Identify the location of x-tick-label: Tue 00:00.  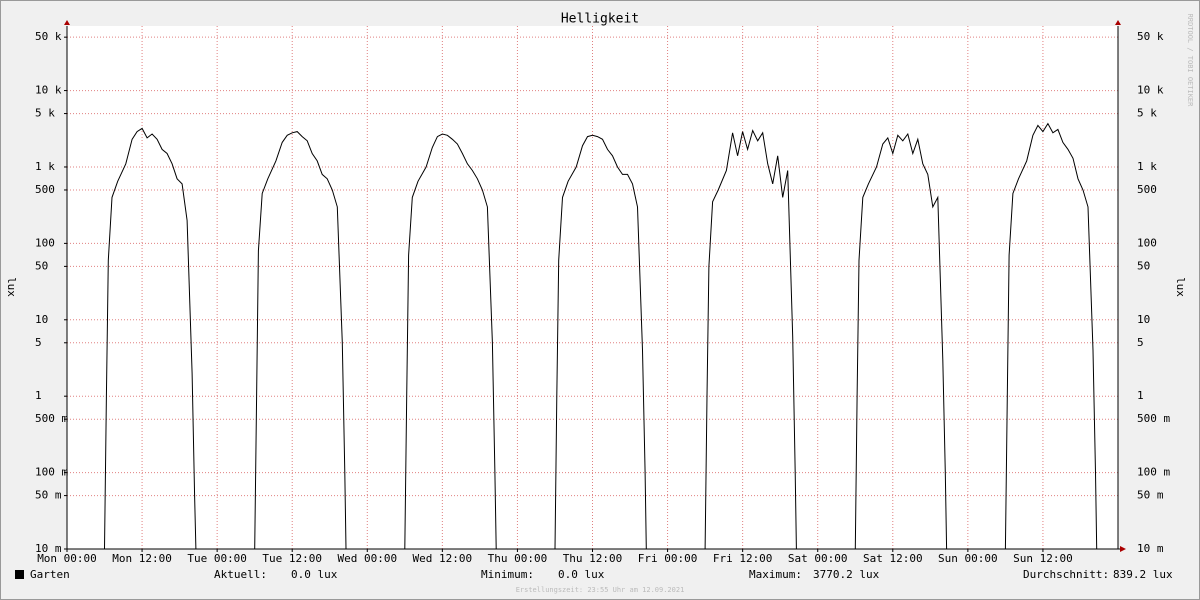
(217, 558).